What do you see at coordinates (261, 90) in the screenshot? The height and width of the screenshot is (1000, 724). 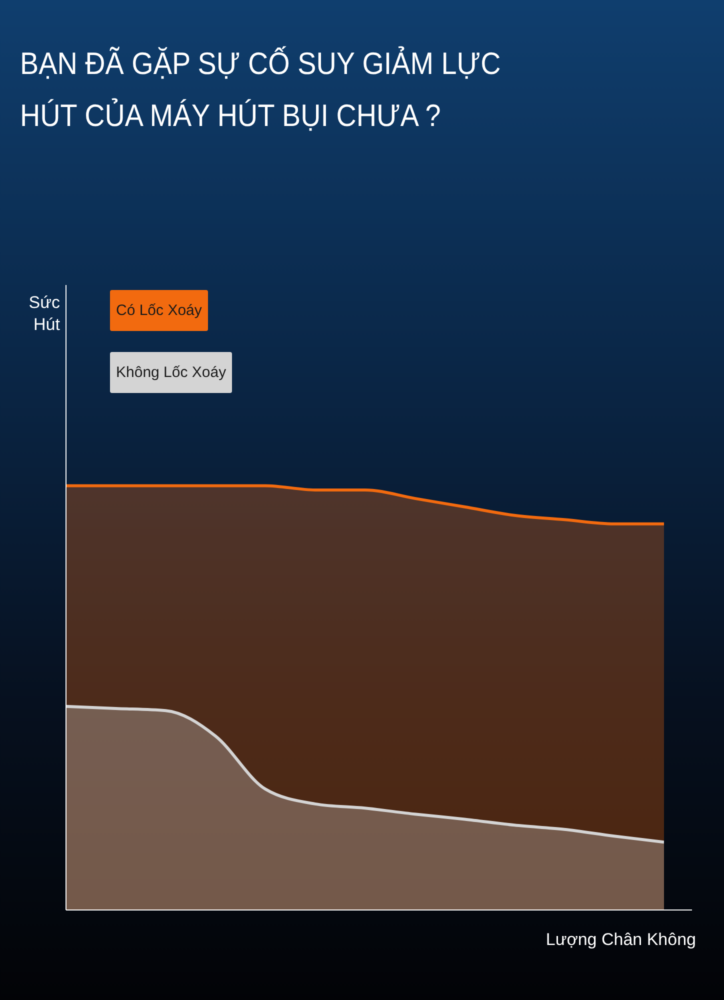 I see `chart-title: BẠN ĐÃ GẶP SỰ CỐ SUY GIẢM LỰC HÚT CỦA MÁY HÚT BỤI CHƯA ?` at bounding box center [261, 90].